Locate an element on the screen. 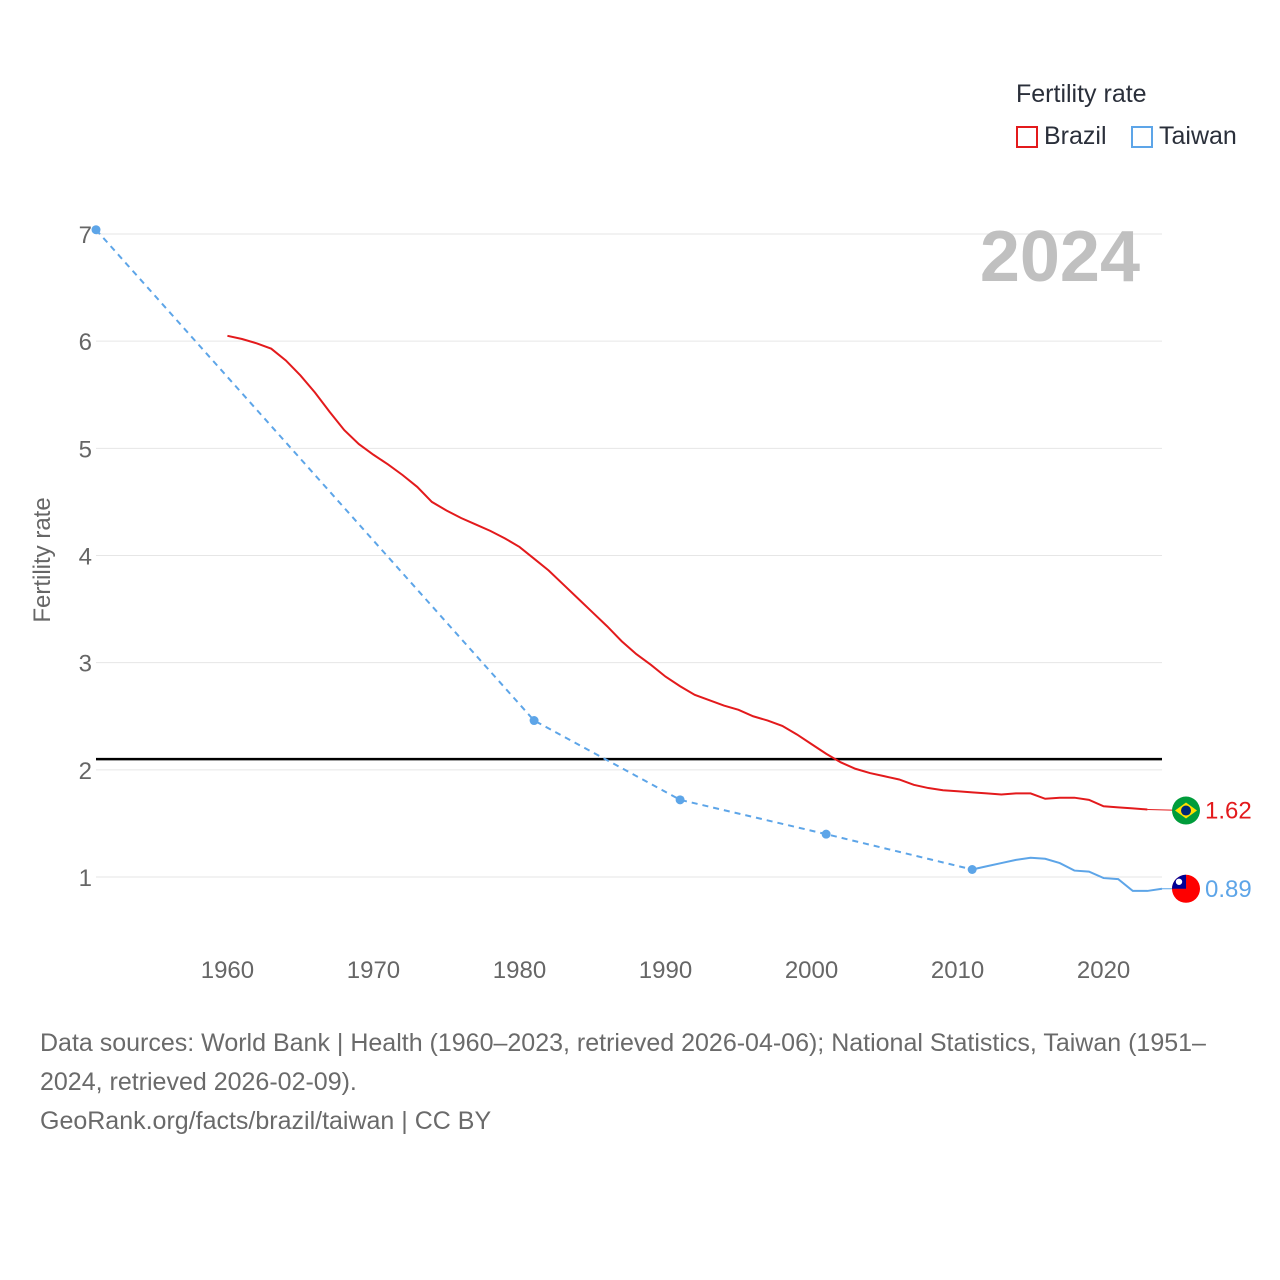 Image resolution: width=1280 pixels, height=1280 pixels. taiwan-flag-sun is located at coordinates (1179, 881).